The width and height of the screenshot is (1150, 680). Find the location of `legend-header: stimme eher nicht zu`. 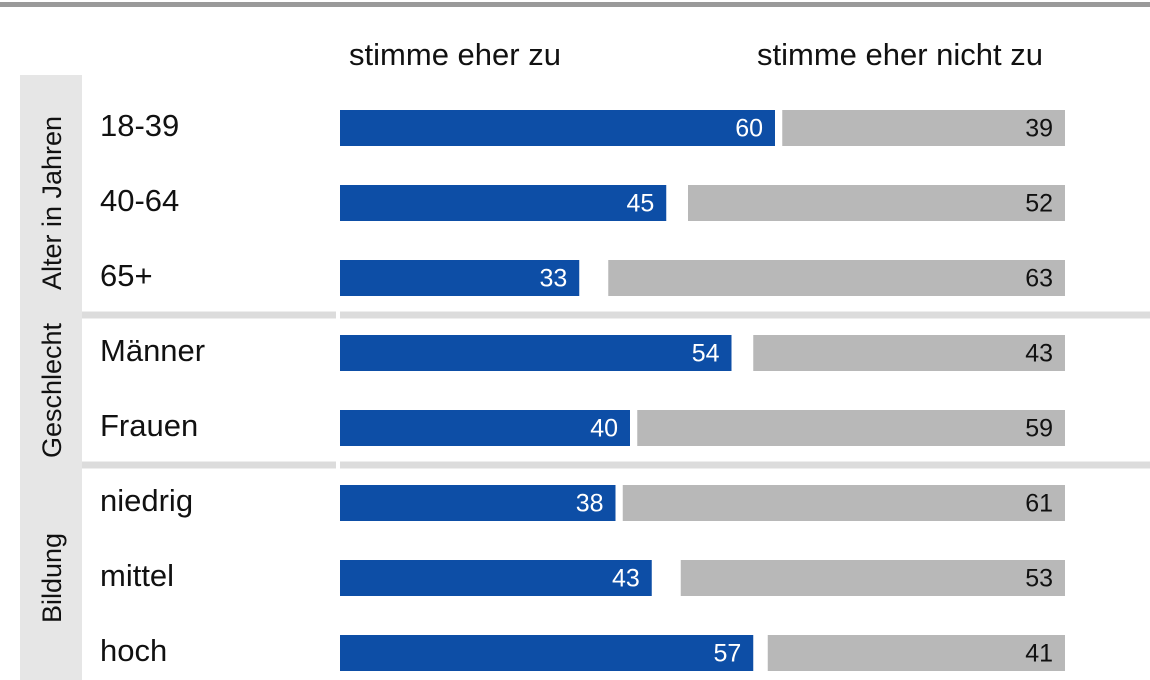

legend-header: stimme eher nicht zu is located at coordinates (900, 54).